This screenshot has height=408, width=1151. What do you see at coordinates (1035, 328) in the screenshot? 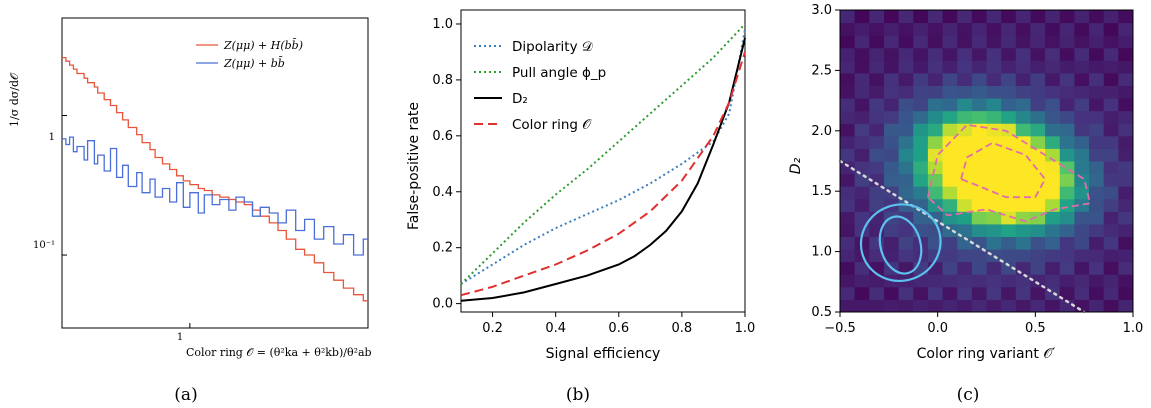
I see `panel-c-xtick: 0.5` at bounding box center [1035, 328].